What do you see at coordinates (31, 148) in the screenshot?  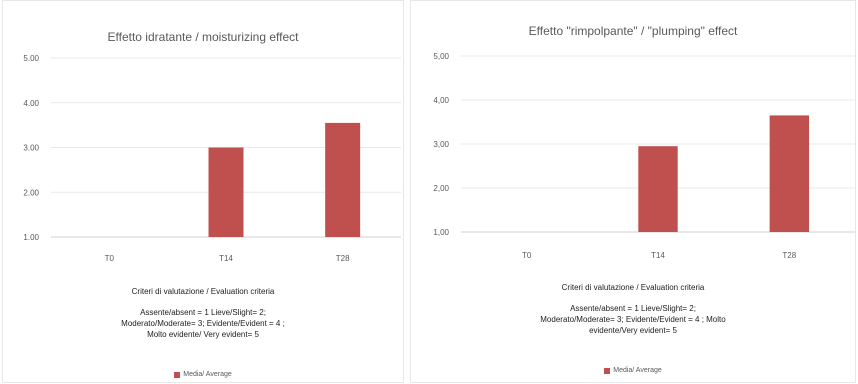 I see `y-tick-label: 3.00` at bounding box center [31, 148].